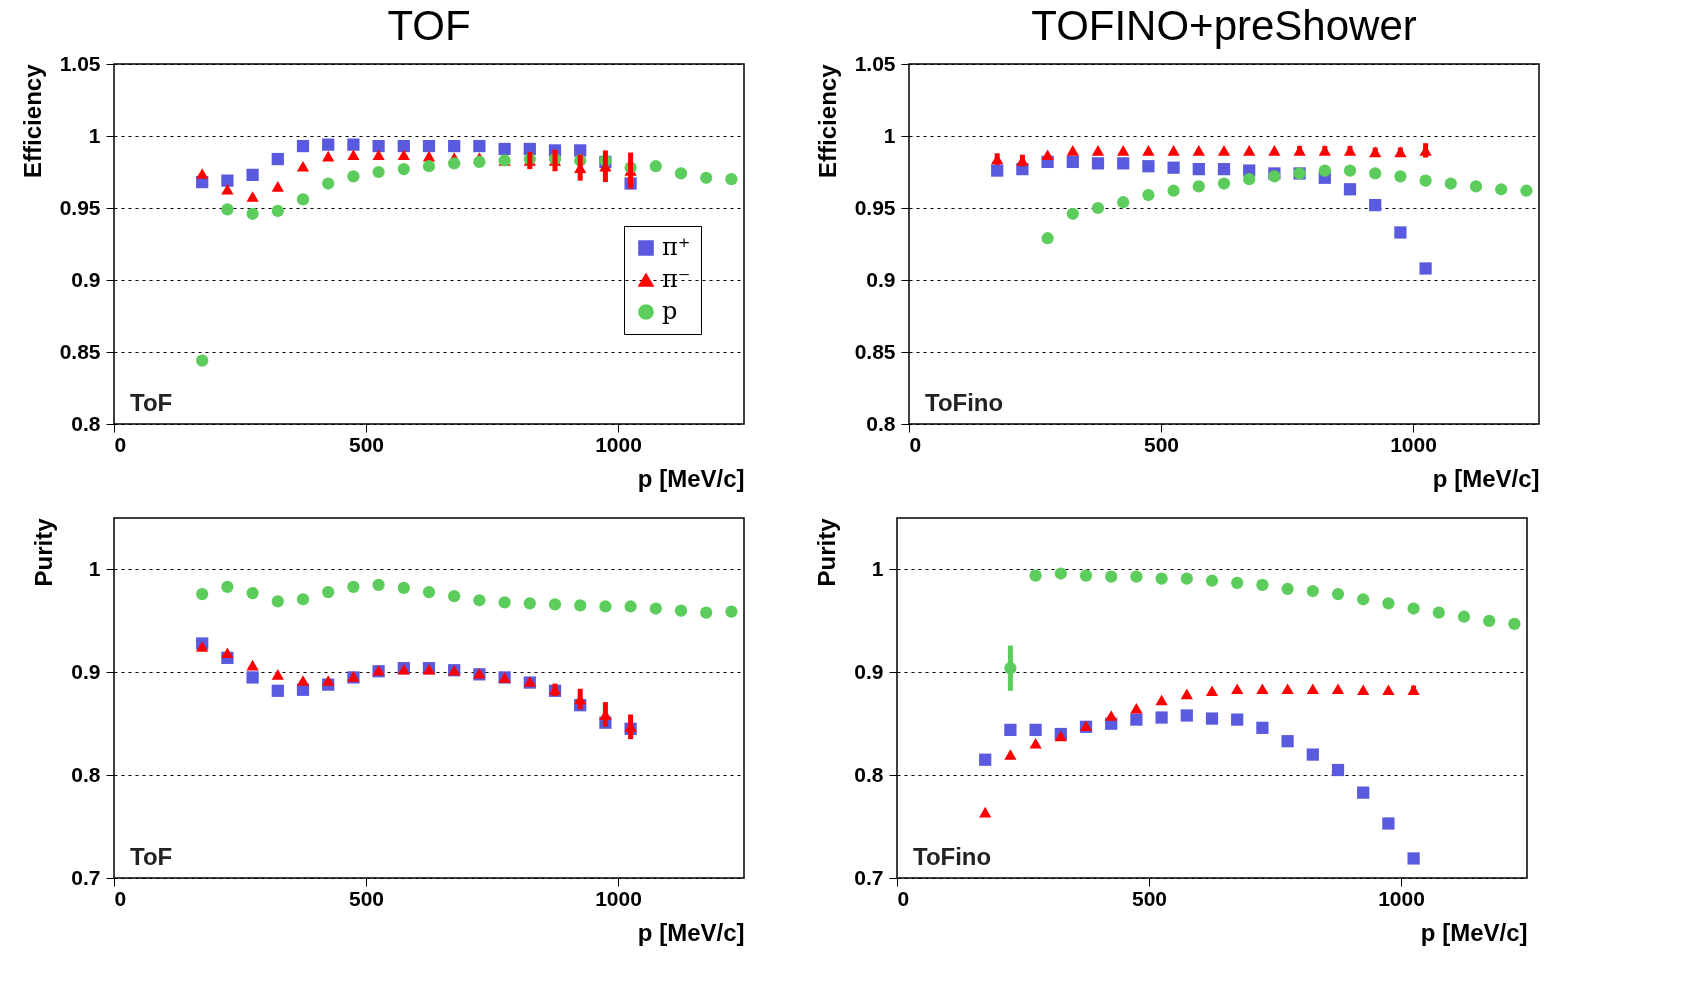 The image size is (1694, 1008). I want to click on chart-title: TOF, so click(429, 25).